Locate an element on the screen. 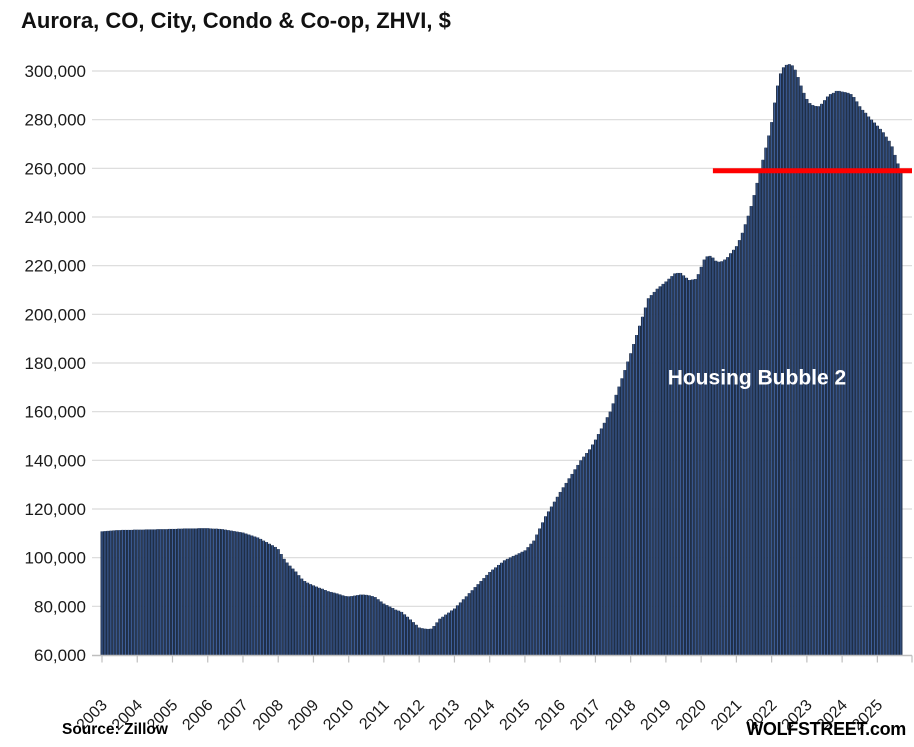 This screenshot has width=914, height=747. x-tick-label: 2021 is located at coordinates (726, 715).